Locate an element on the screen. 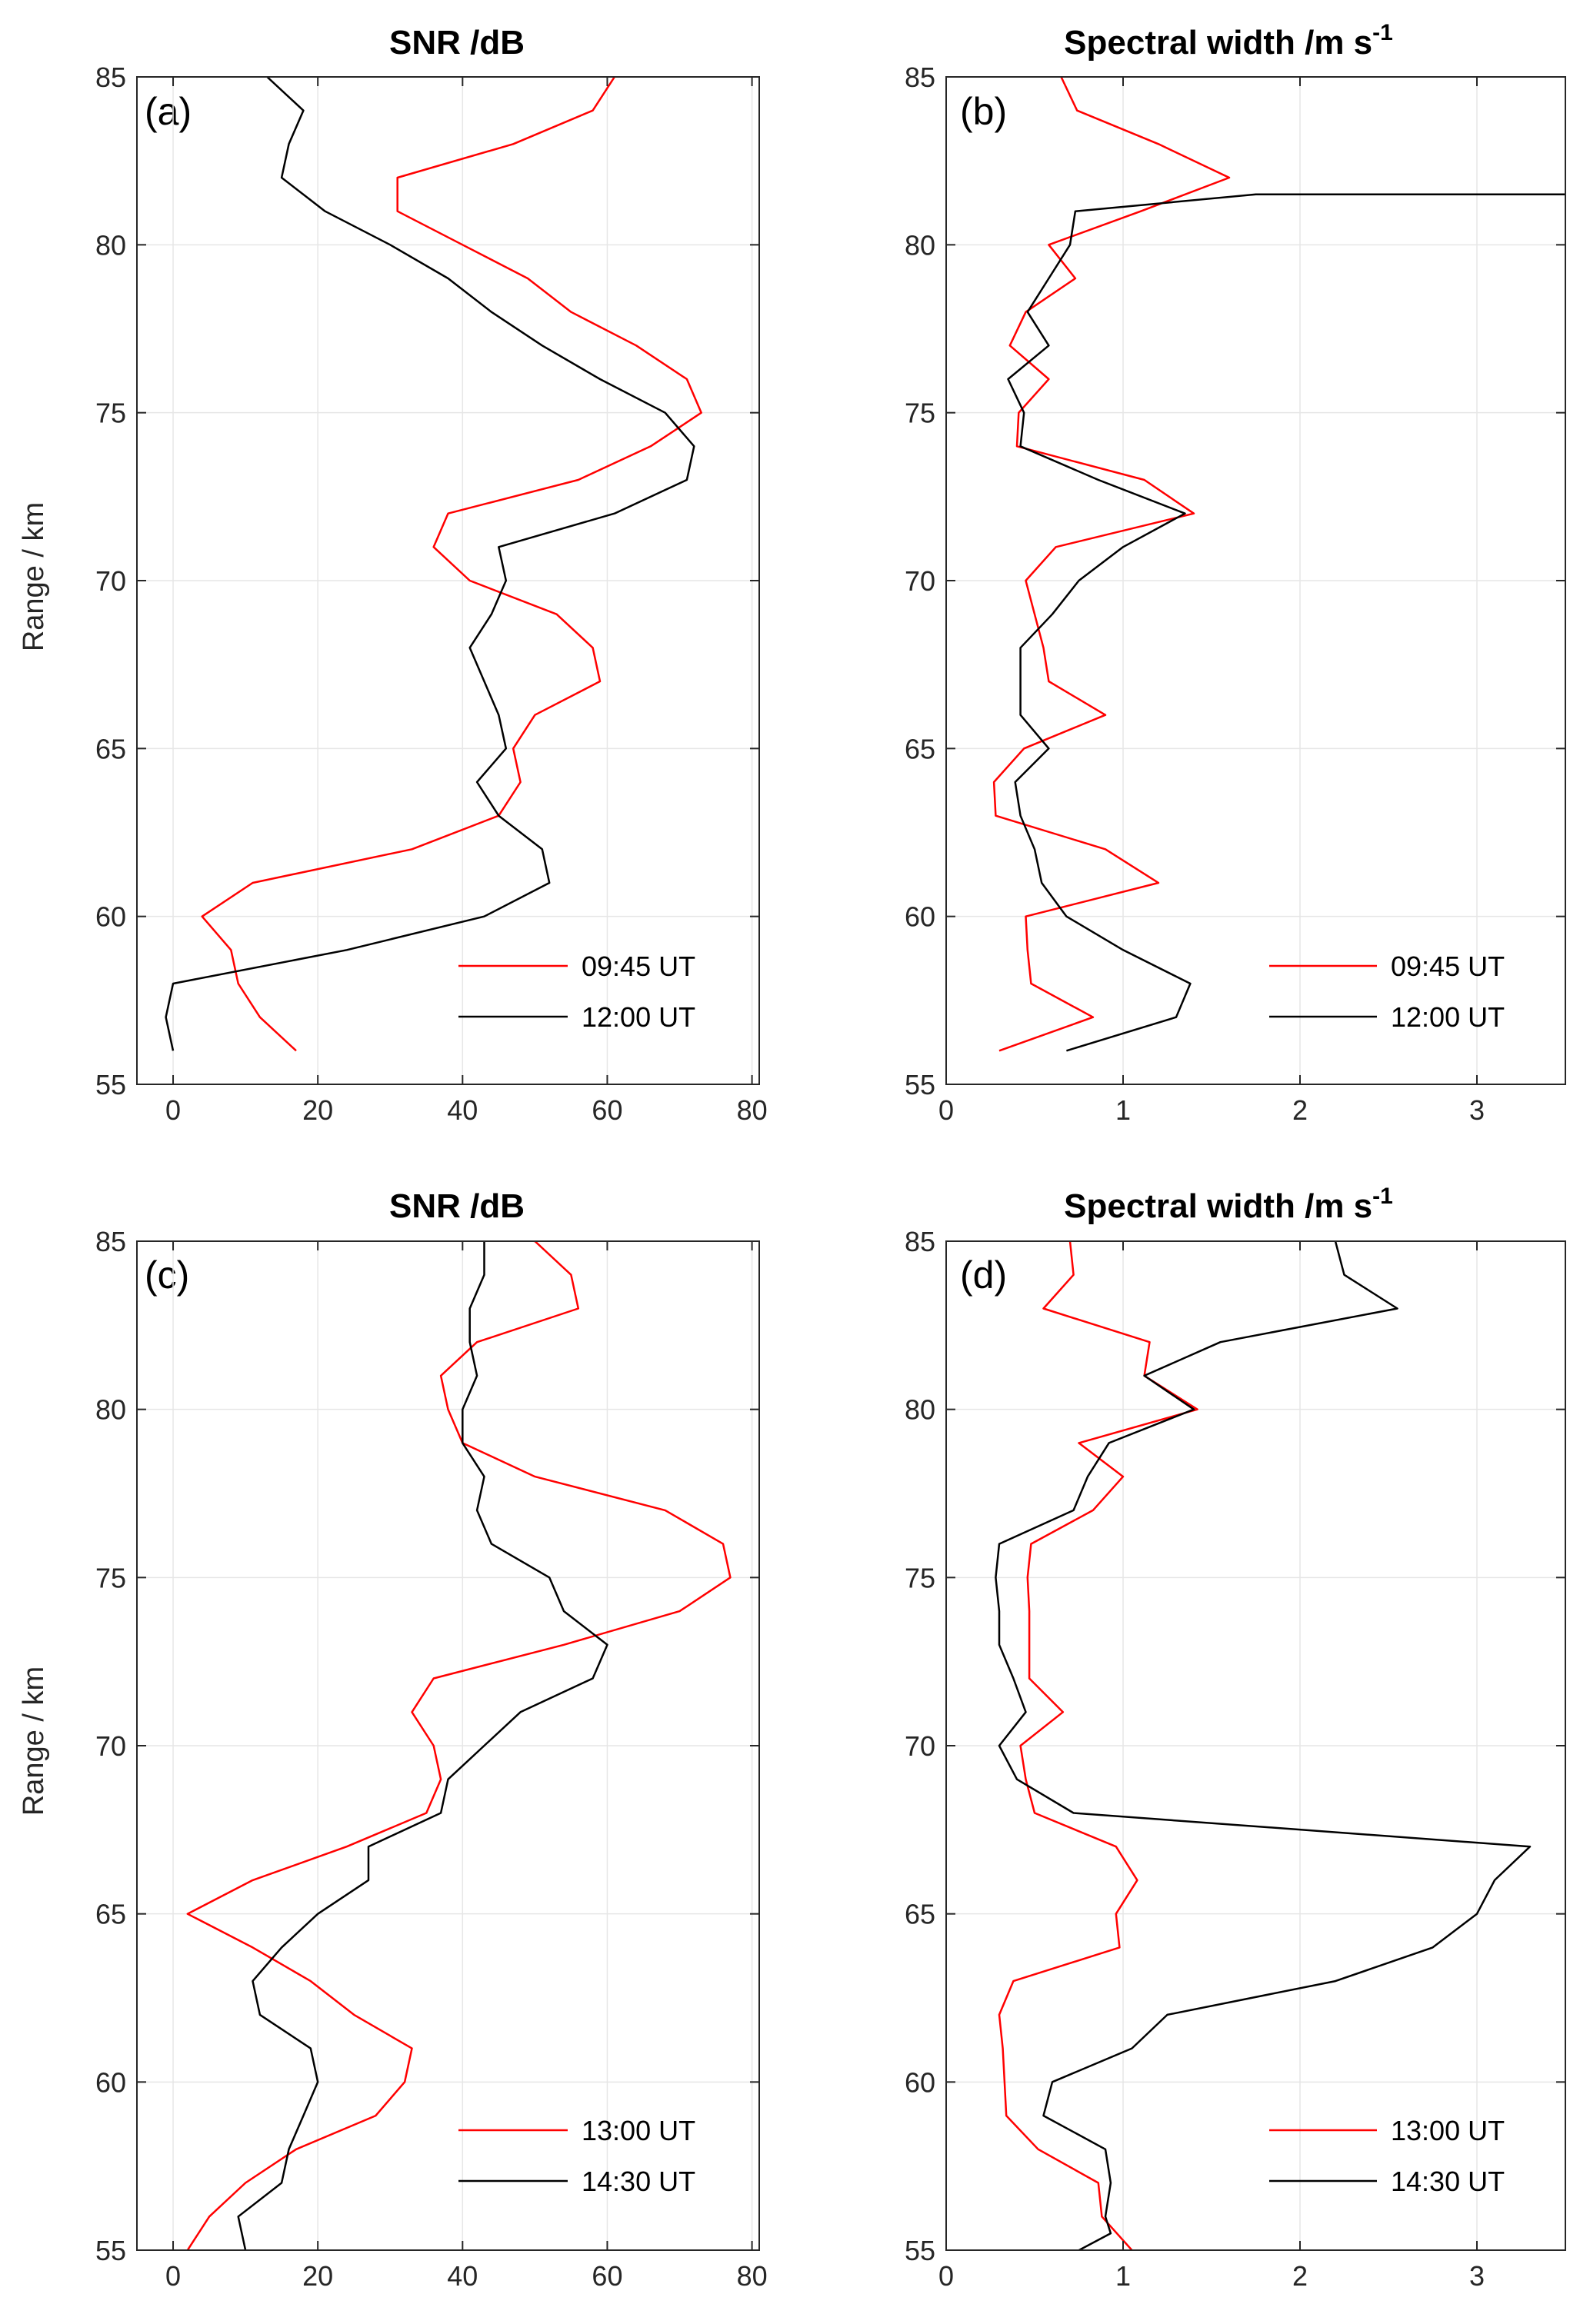 The image size is (1590, 2324). panel-b-legend: 09:45 UT 12:00 UT is located at coordinates (1387, 992).